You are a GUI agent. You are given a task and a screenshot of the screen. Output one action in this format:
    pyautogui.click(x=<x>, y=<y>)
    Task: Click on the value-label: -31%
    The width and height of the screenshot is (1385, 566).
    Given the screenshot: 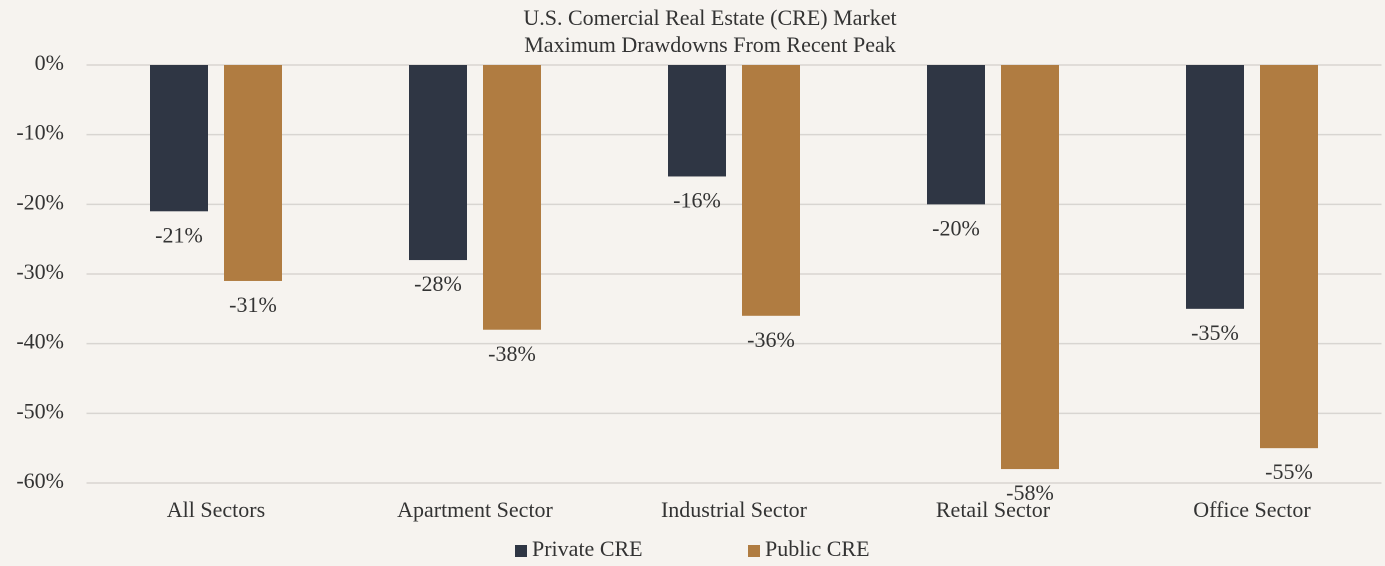 What is the action you would take?
    pyautogui.click(x=253, y=304)
    